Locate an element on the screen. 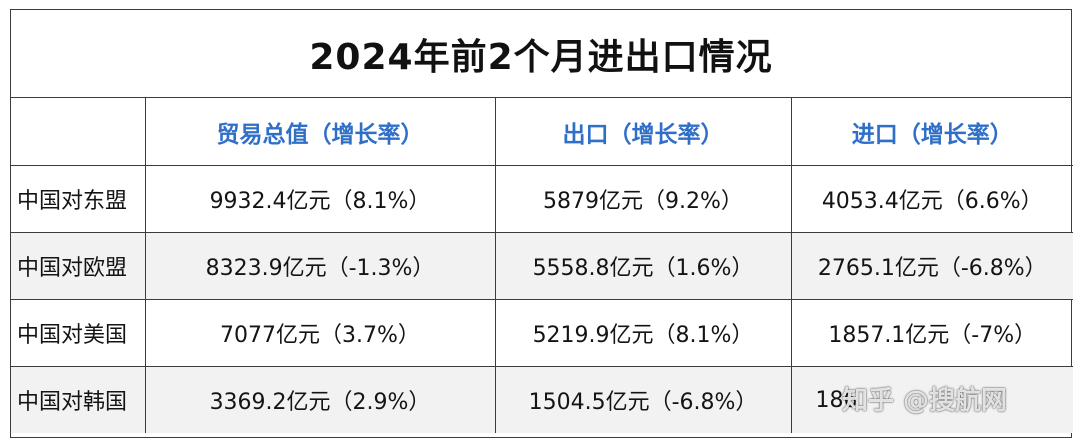 The image size is (1080, 445). total-trade-cell: 3369.2亿元（2.9%） is located at coordinates (319, 399).